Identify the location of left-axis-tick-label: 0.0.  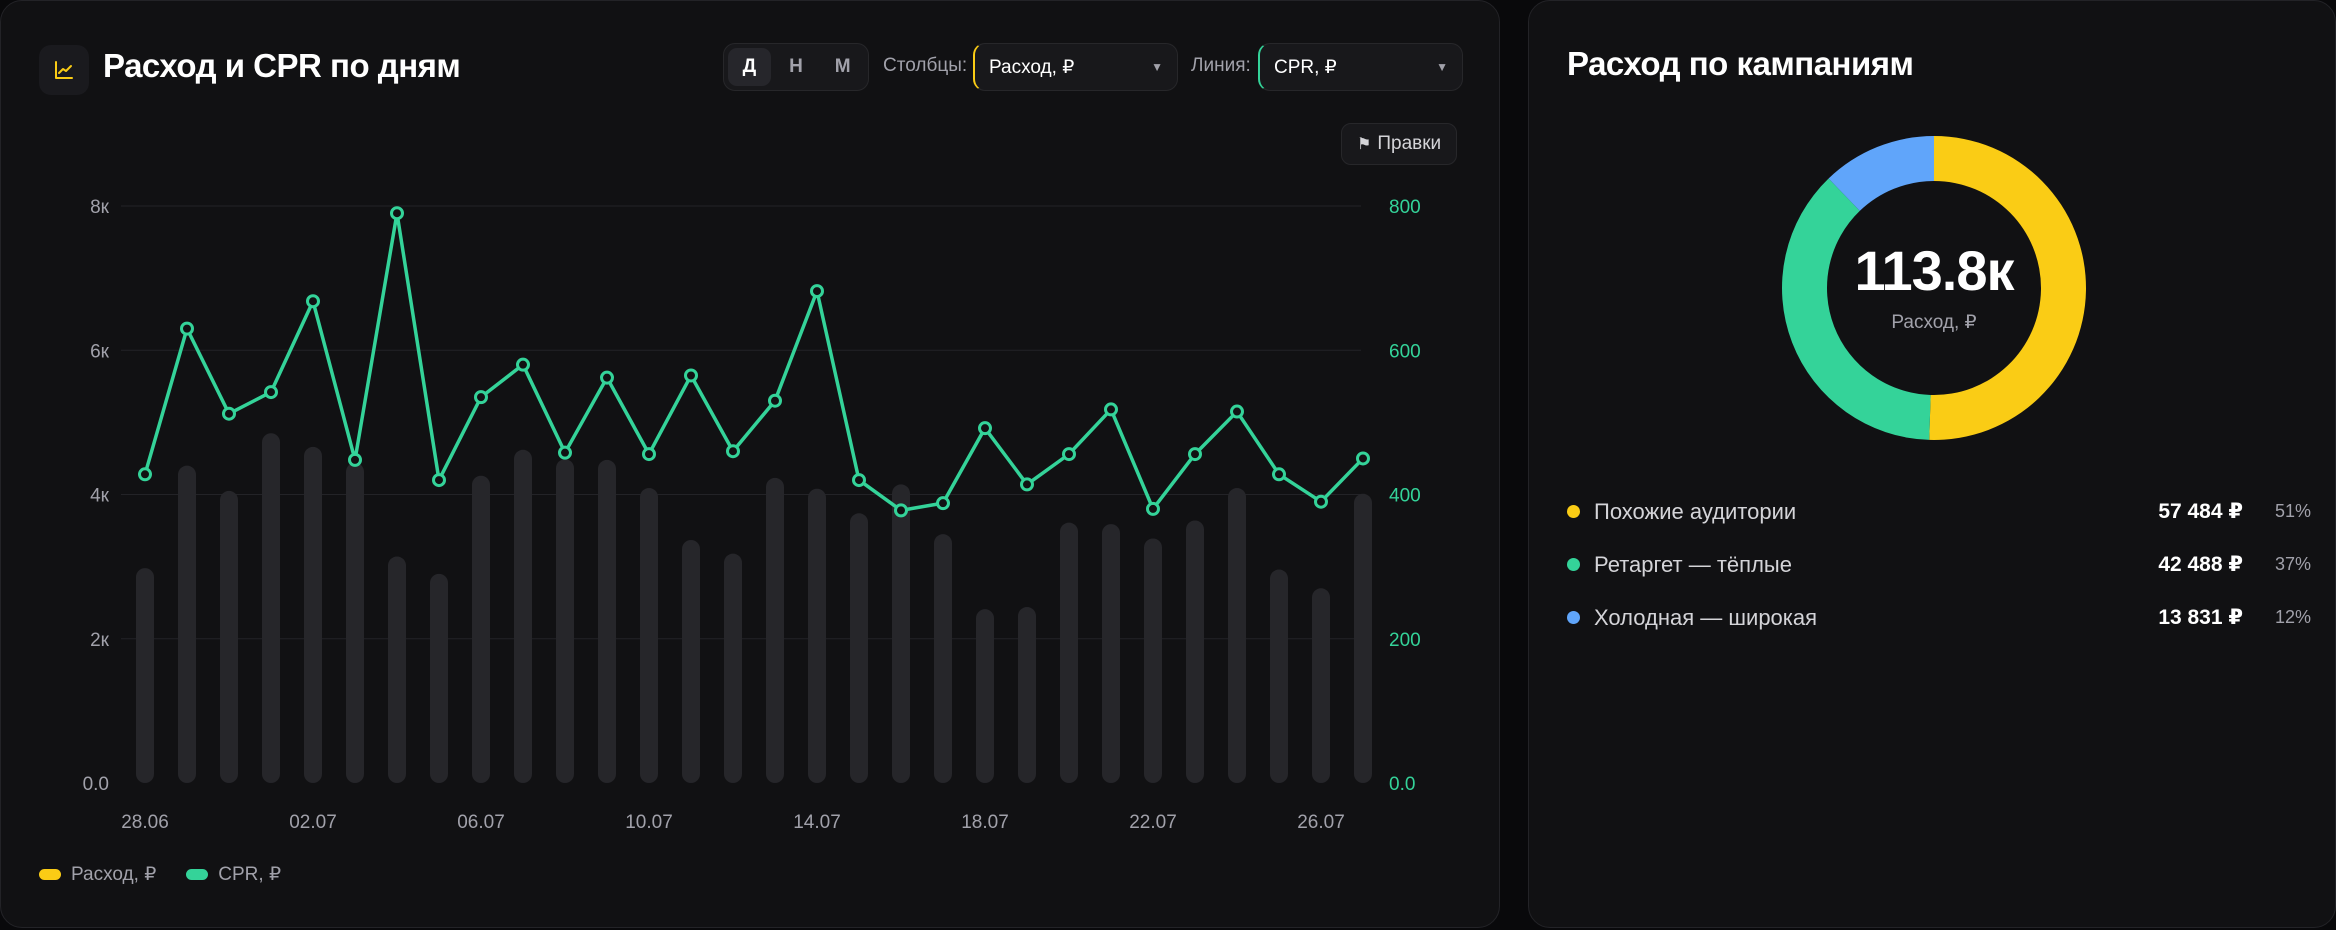
(96, 784).